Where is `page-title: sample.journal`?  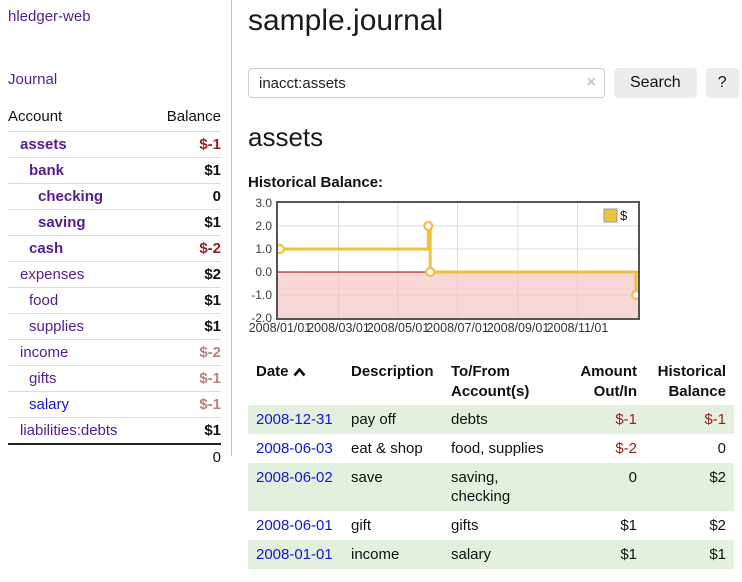 page-title: sample.journal is located at coordinates (346, 20).